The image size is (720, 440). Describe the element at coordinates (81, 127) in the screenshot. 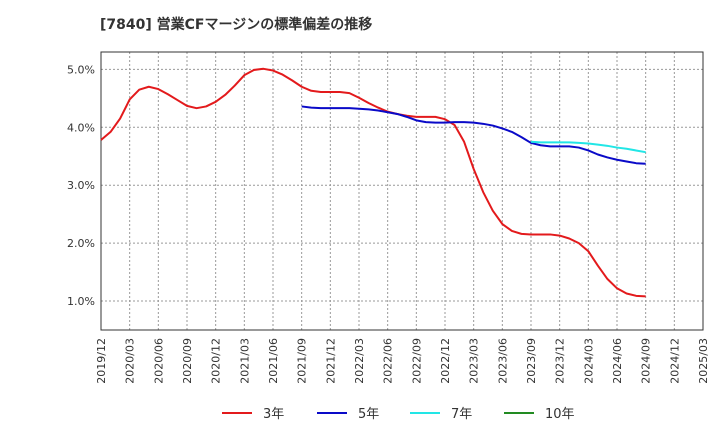

I see `y-tick-label: 4.0%` at that location.